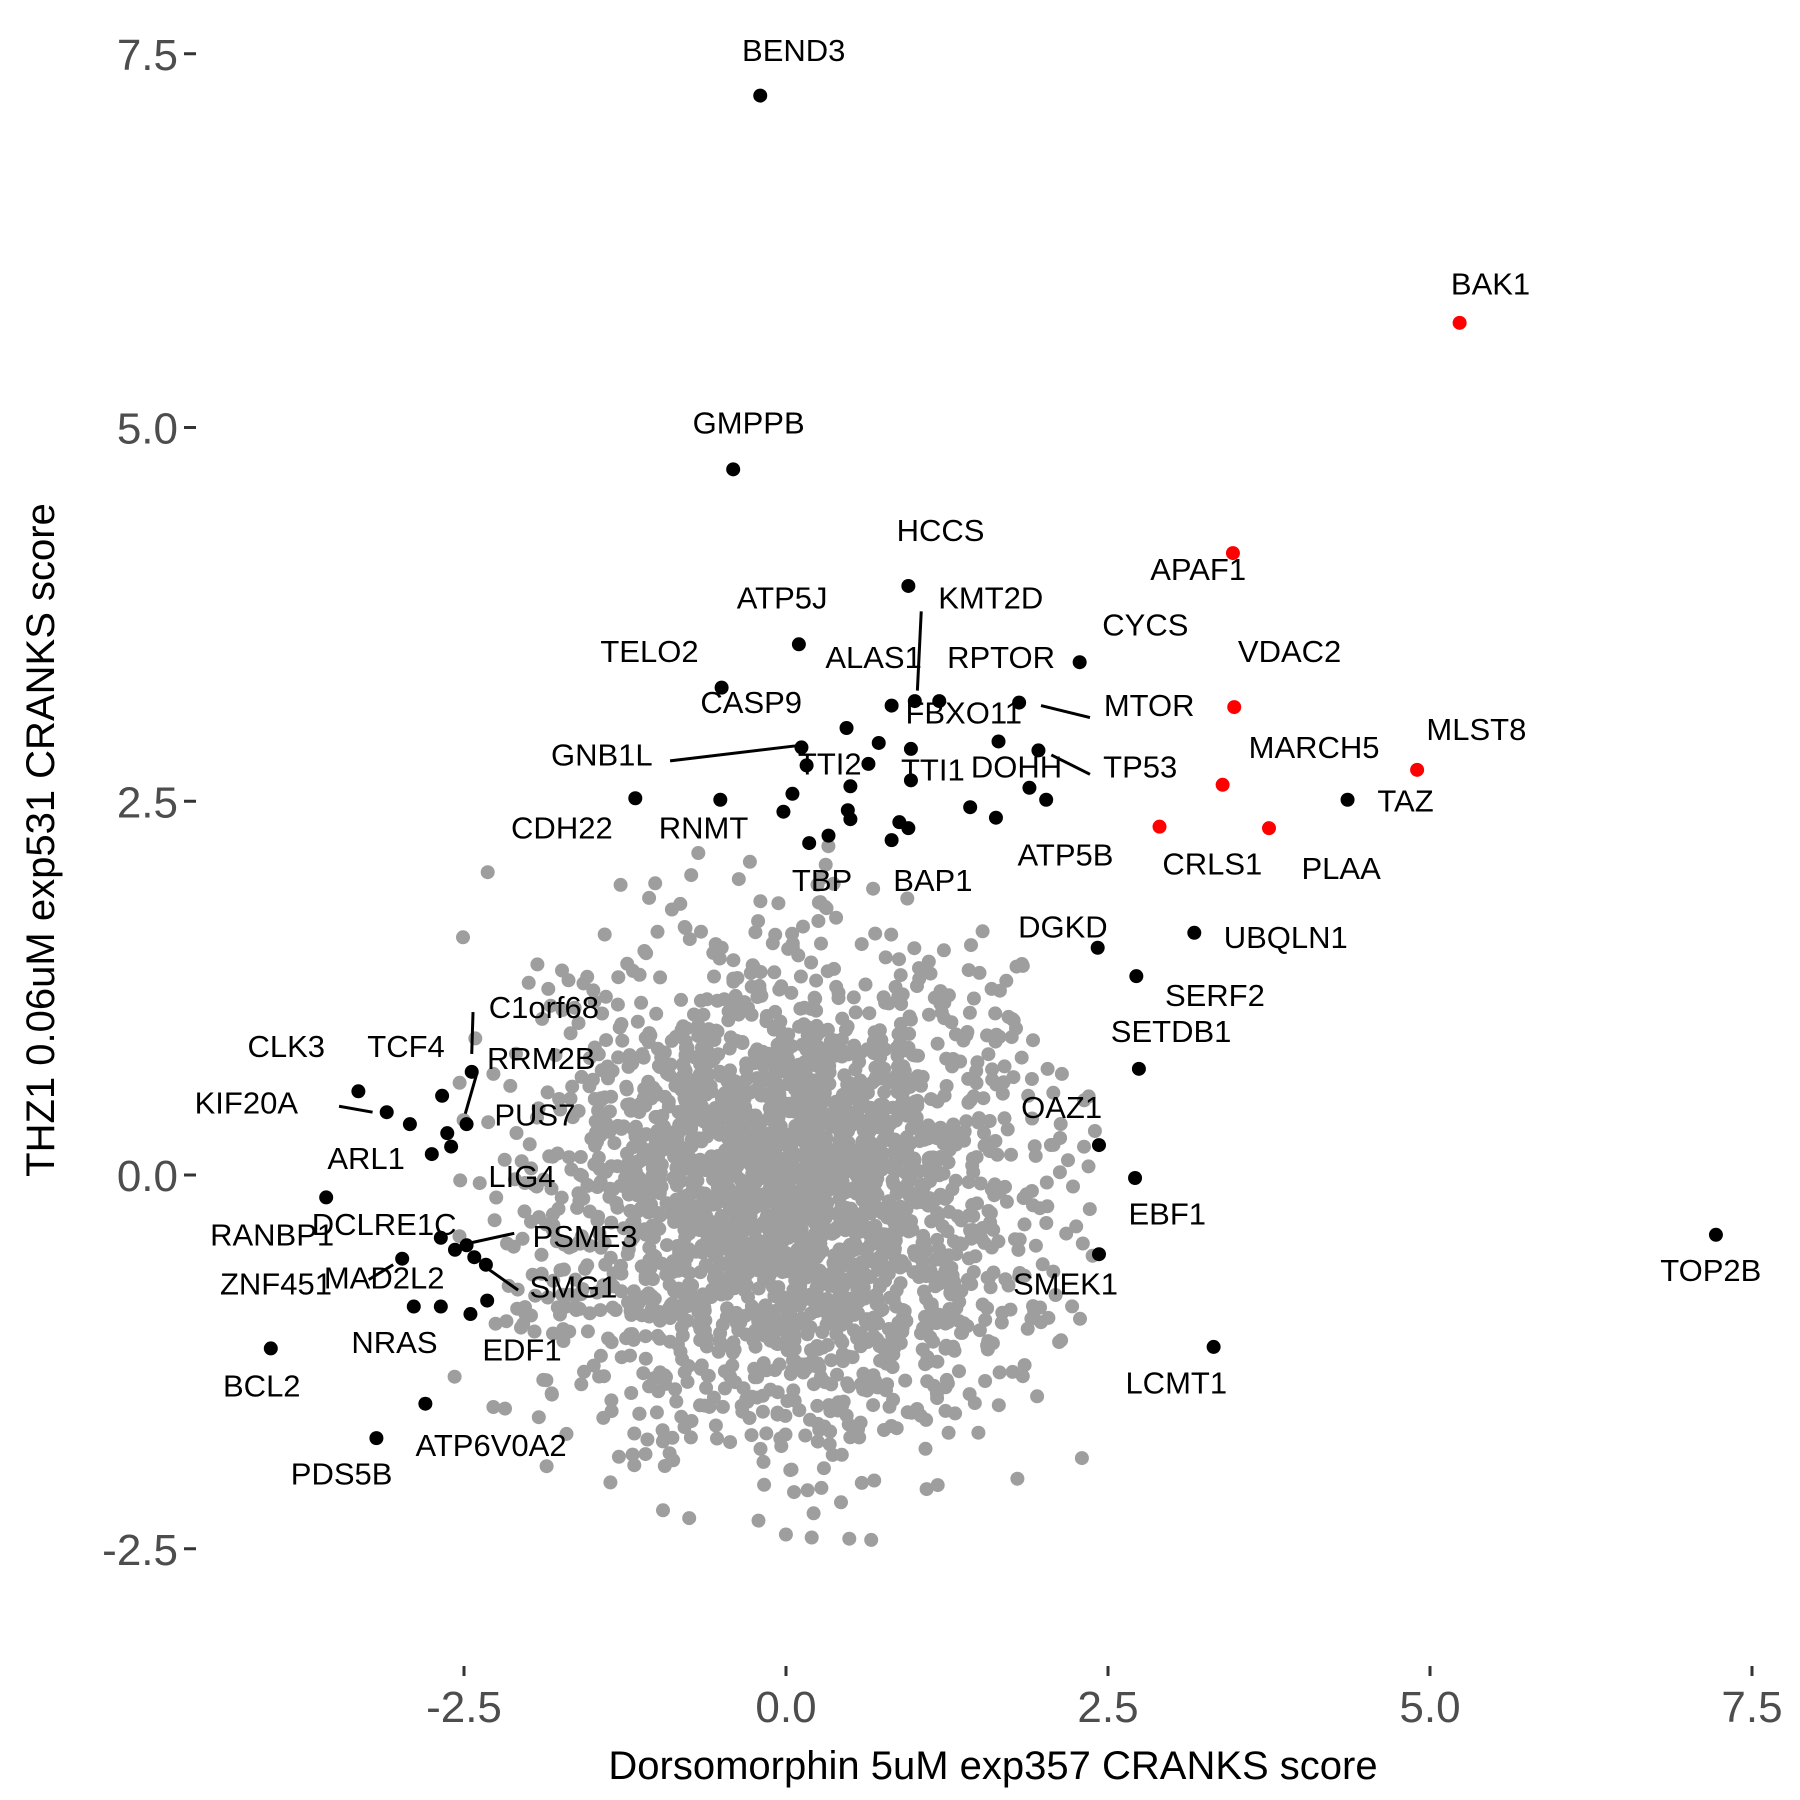  What do you see at coordinates (602, 754) in the screenshot?
I see `point-label: GNB1L` at bounding box center [602, 754].